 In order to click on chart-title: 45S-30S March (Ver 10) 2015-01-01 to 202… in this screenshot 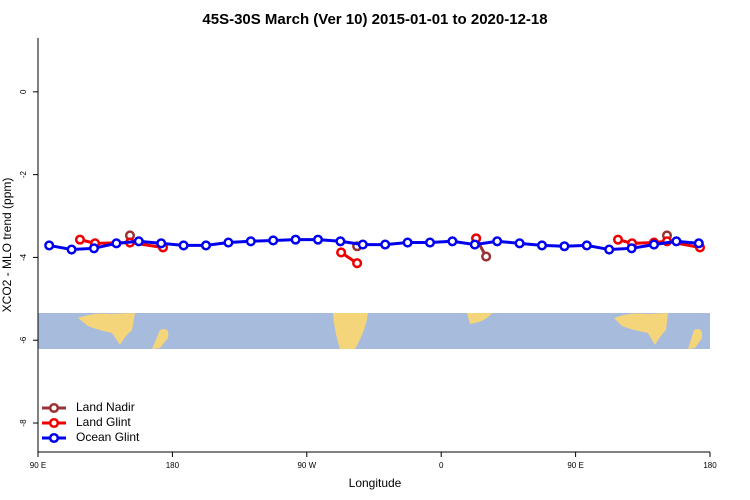, I will do `click(374, 19)`.